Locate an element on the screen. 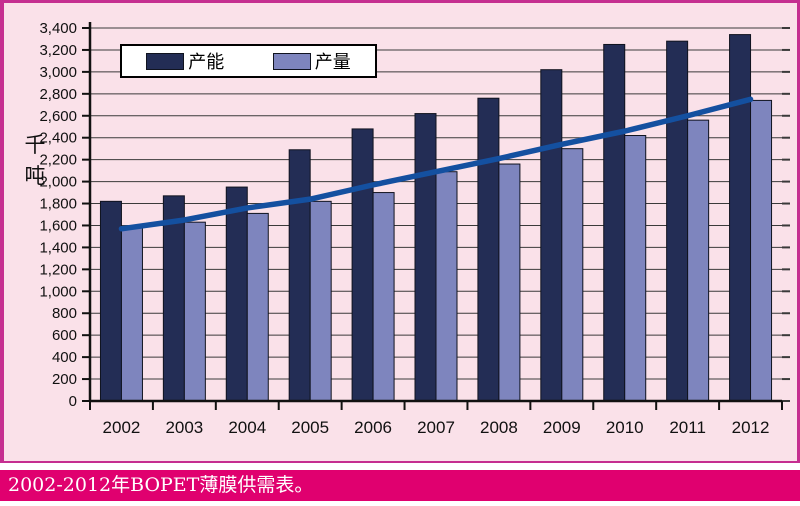 The image size is (800, 506). output-bar-2005 is located at coordinates (320, 301).